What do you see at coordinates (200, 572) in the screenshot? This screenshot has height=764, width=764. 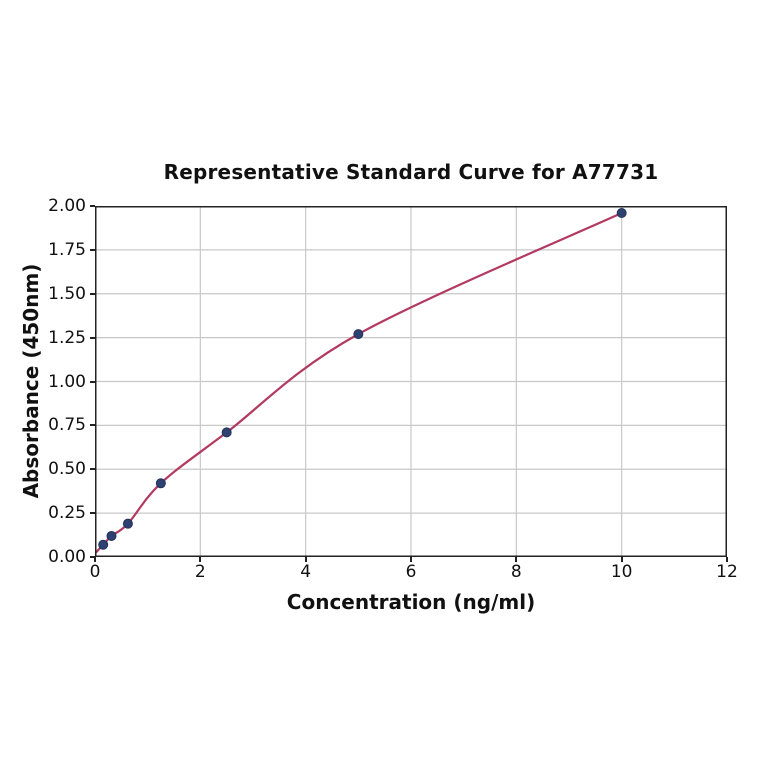 I see `x-tick-label: 2` at bounding box center [200, 572].